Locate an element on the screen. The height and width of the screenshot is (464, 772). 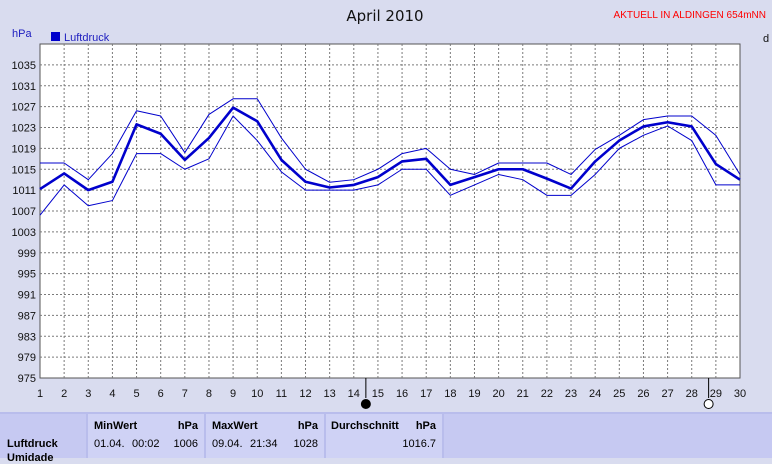
y-tick-label: 1023 is located at coordinates (24, 129).